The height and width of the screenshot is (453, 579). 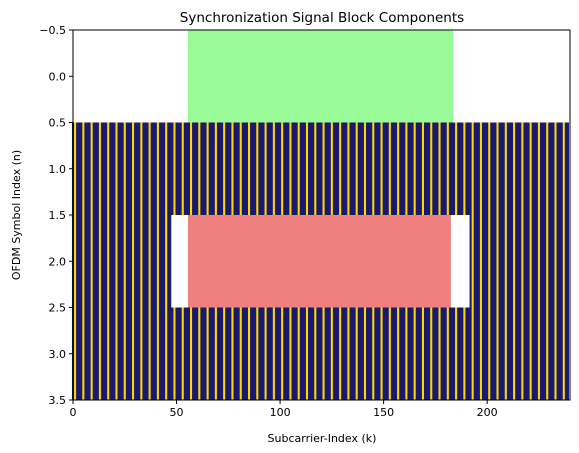 What do you see at coordinates (563, 168) in the screenshot?
I see `dmrs-cell-n1-k237` at bounding box center [563, 168].